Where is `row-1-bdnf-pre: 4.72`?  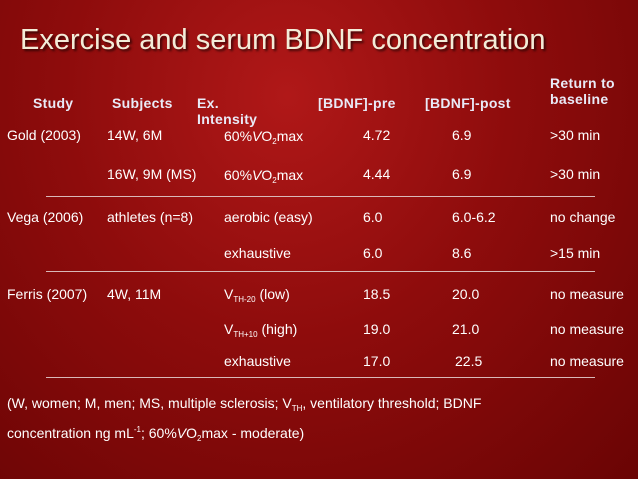 row-1-bdnf-pre: 4.72 is located at coordinates (377, 135).